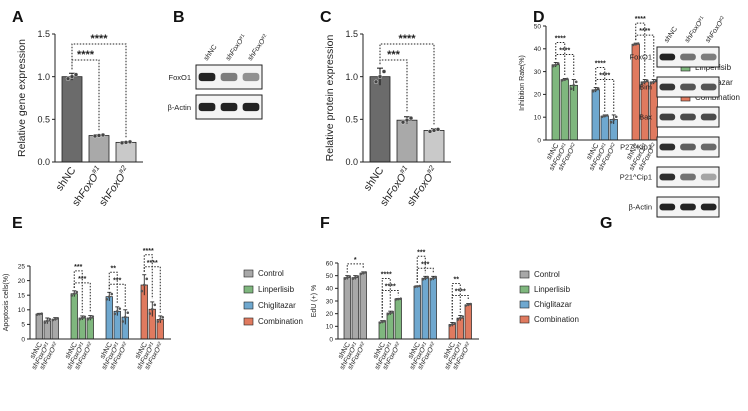 Image resolution: width=748 pixels, height=411 pixels. Describe the element at coordinates (82, 279) in the screenshot. I see `significance-label: ***` at that location.